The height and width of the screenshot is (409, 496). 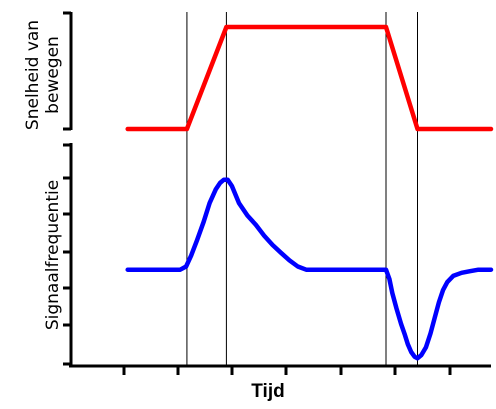 What do you see at coordinates (53, 255) in the screenshot?
I see `bottom-ylabel: Signaalfrequentie` at bounding box center [53, 255].